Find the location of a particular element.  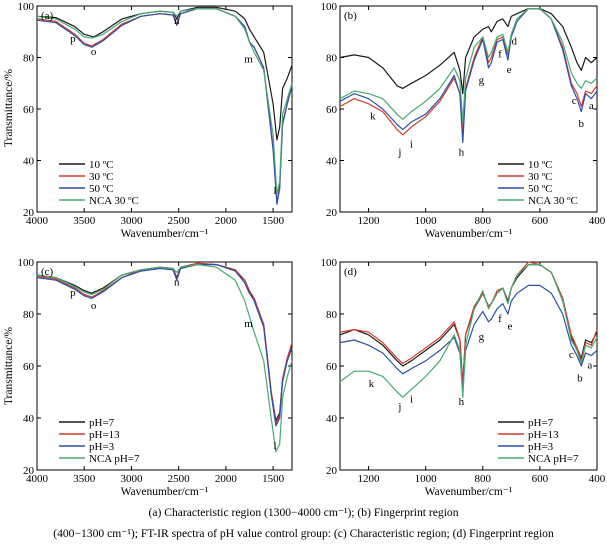

panel-label: (a) is located at coordinates (47, 16).